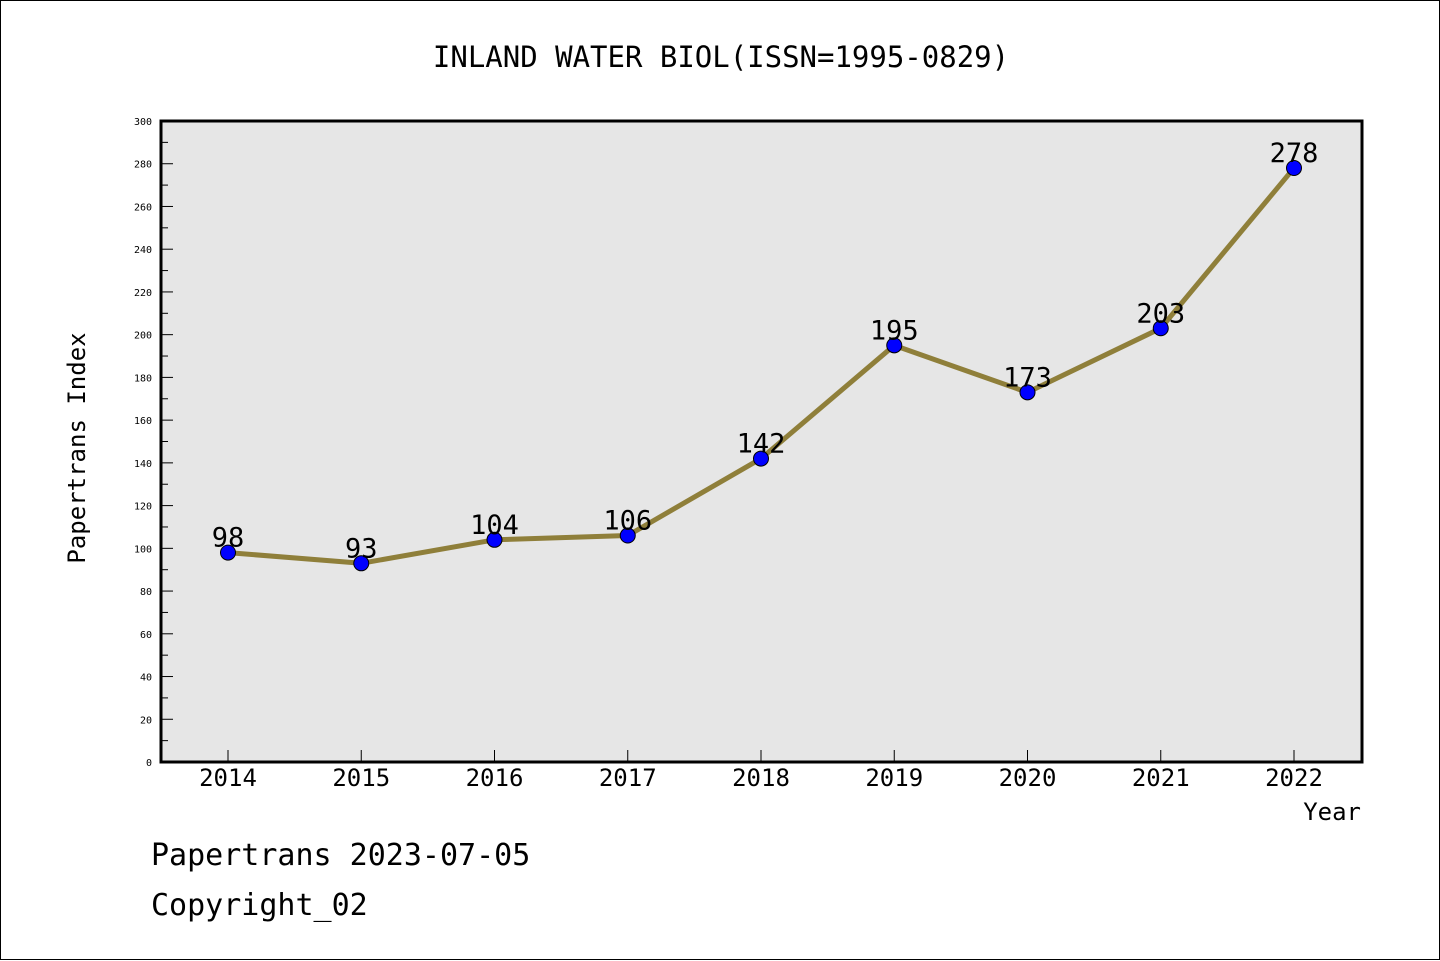 This screenshot has height=961, width=1440. What do you see at coordinates (1161, 778) in the screenshot?
I see `x-tick-label: 2021` at bounding box center [1161, 778].